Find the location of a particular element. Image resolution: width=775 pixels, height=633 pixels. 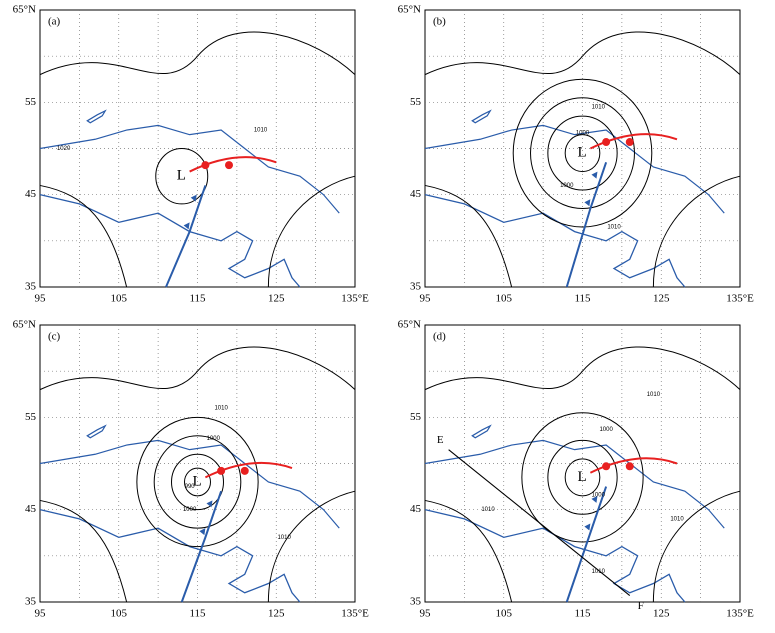

isobar-label: 1020 is located at coordinates (64, 149).